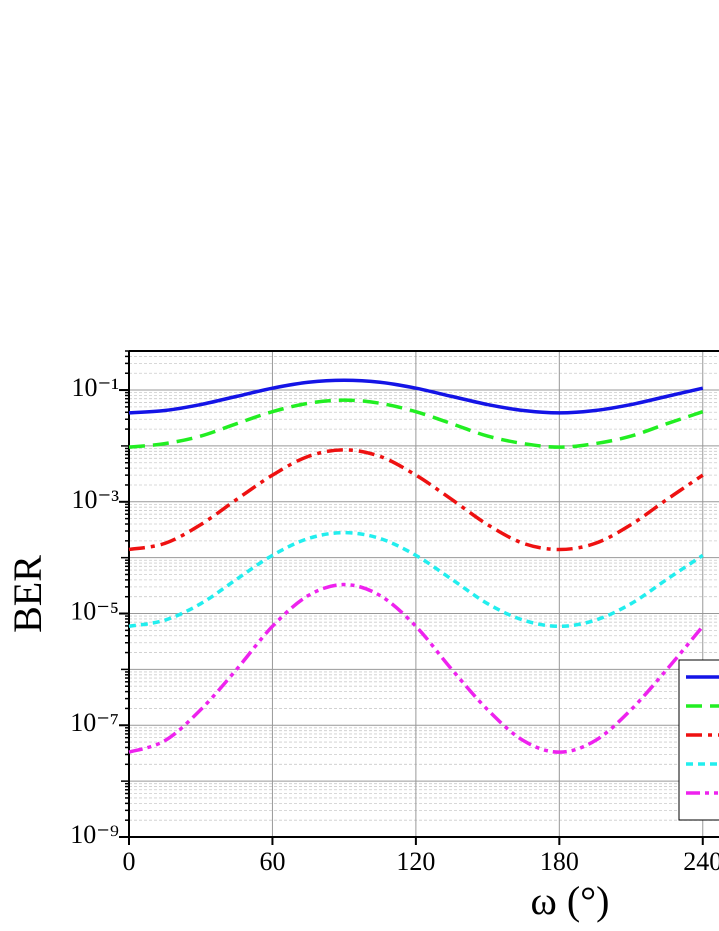  I want to click on y-tick-label: 10⁻¹, so click(95, 387).